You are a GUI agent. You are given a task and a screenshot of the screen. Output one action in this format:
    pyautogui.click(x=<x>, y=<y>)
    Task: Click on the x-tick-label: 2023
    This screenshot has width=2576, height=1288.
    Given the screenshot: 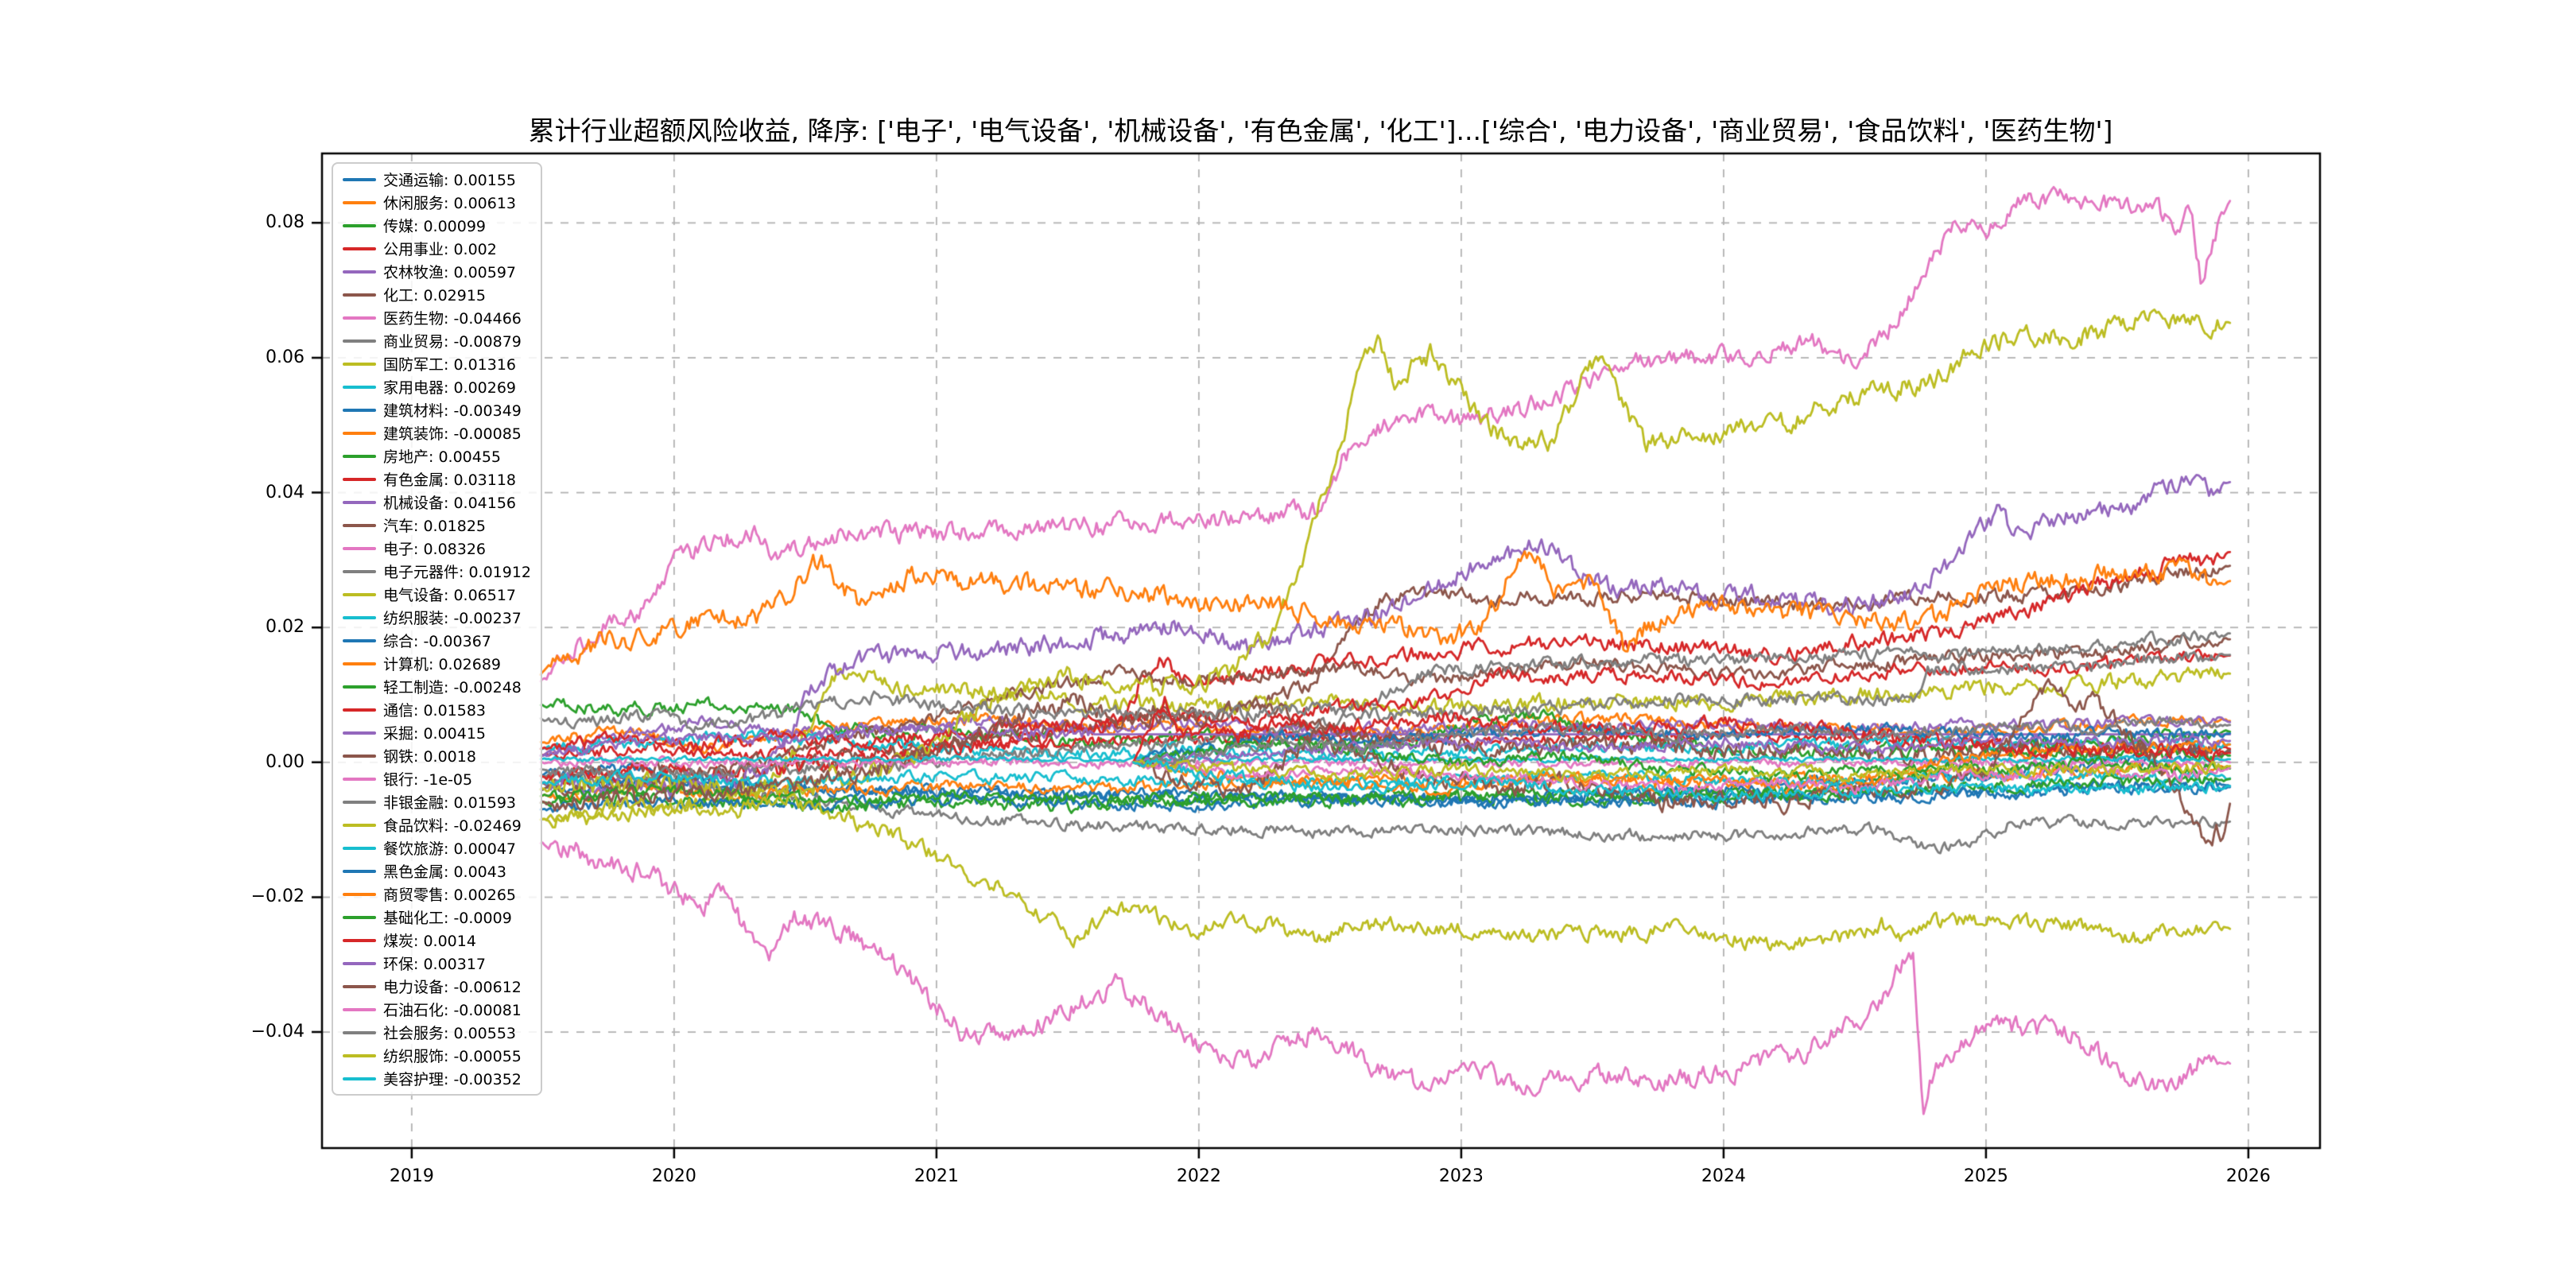 What is the action you would take?
    pyautogui.click(x=1461, y=1176)
    